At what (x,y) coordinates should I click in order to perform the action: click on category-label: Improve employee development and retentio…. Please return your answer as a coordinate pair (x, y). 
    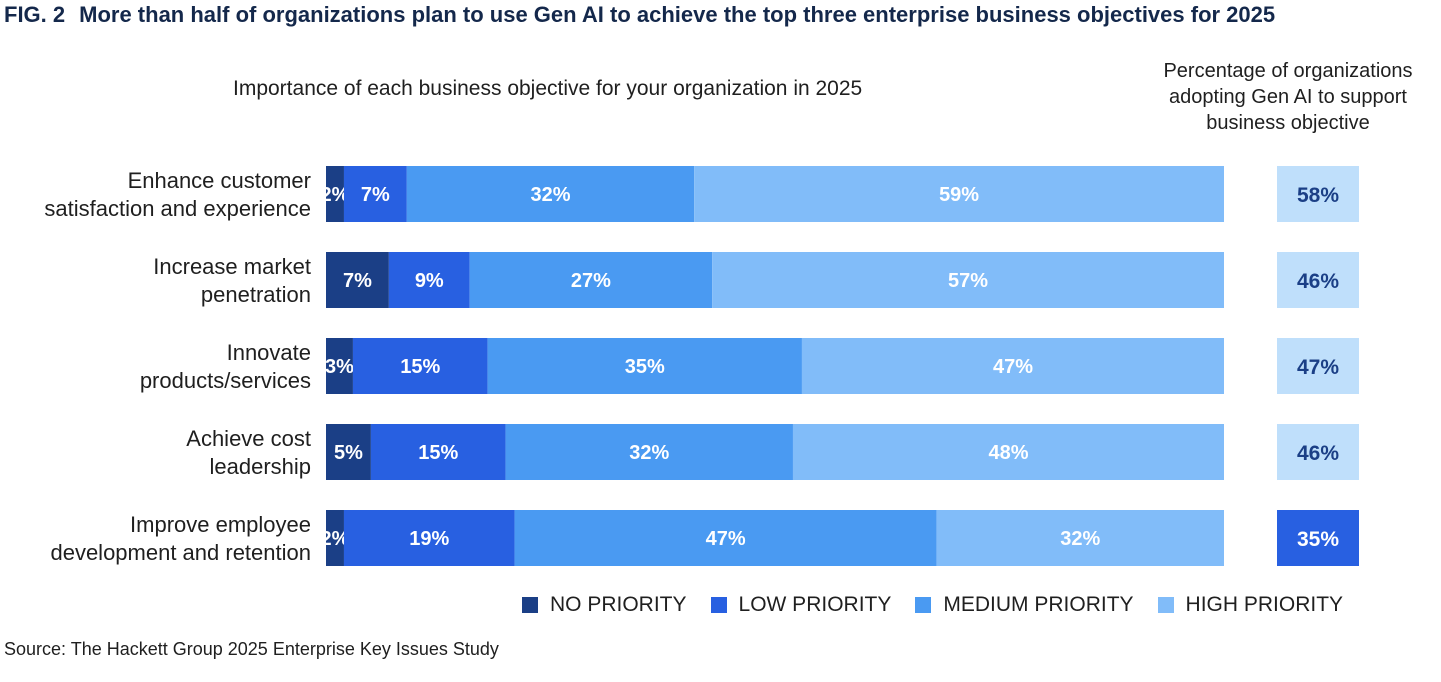
    Looking at the image, I should click on (180, 538).